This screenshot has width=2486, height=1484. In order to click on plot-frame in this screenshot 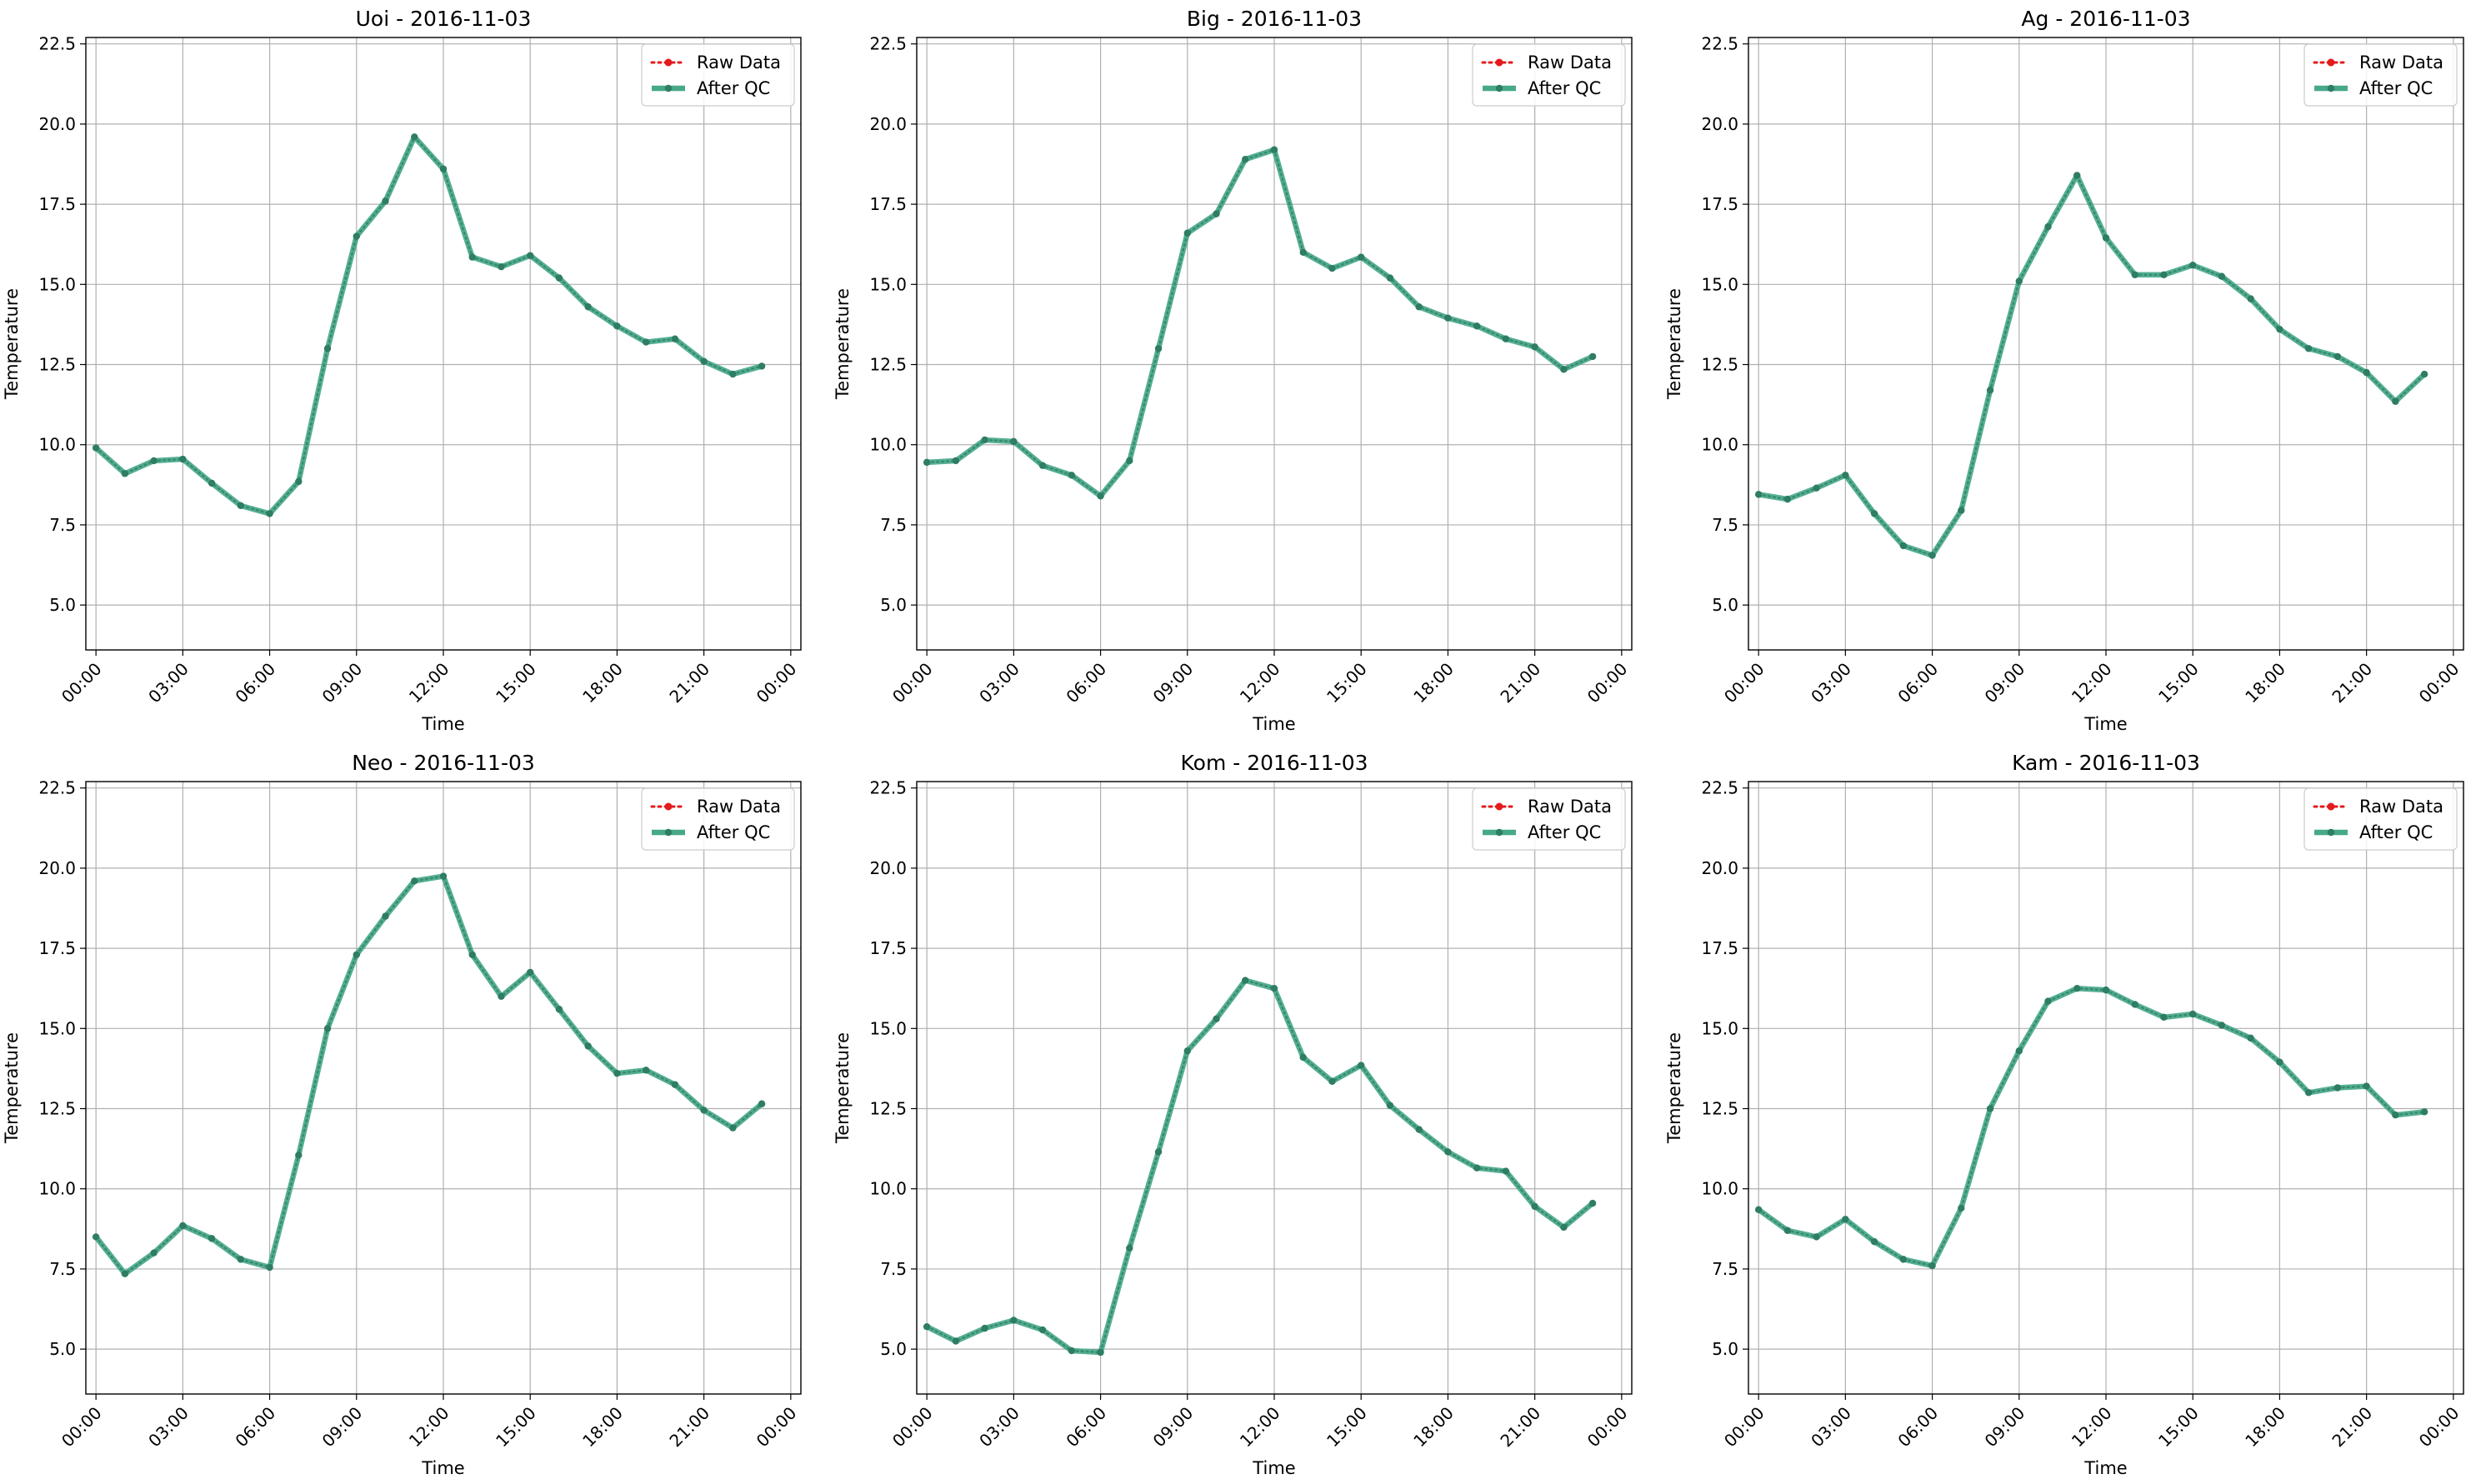, I will do `click(2106, 344)`.